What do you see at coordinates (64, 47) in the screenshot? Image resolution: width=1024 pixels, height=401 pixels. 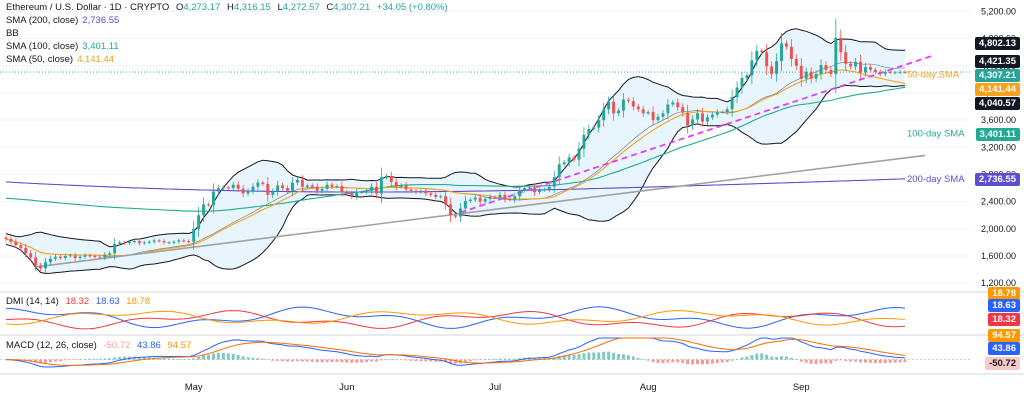 I see `legend-sma100: SMA (100, close) 3,401.11` at bounding box center [64, 47].